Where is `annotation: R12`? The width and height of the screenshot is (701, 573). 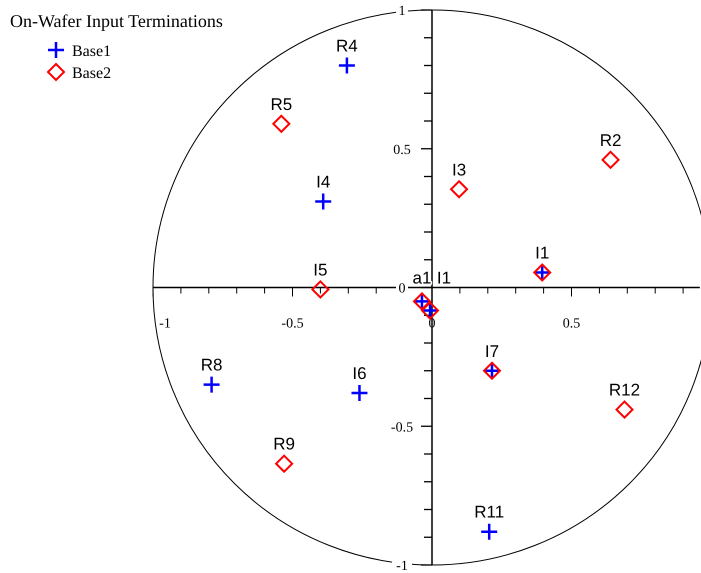
annotation: R12 is located at coordinates (624, 390).